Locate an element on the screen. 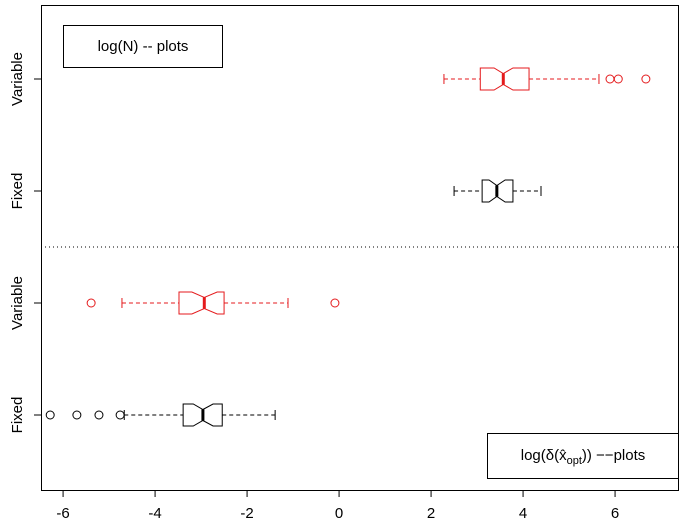 This screenshot has height=526, width=679. legend-text: log(N) -- plots is located at coordinates (143, 46).